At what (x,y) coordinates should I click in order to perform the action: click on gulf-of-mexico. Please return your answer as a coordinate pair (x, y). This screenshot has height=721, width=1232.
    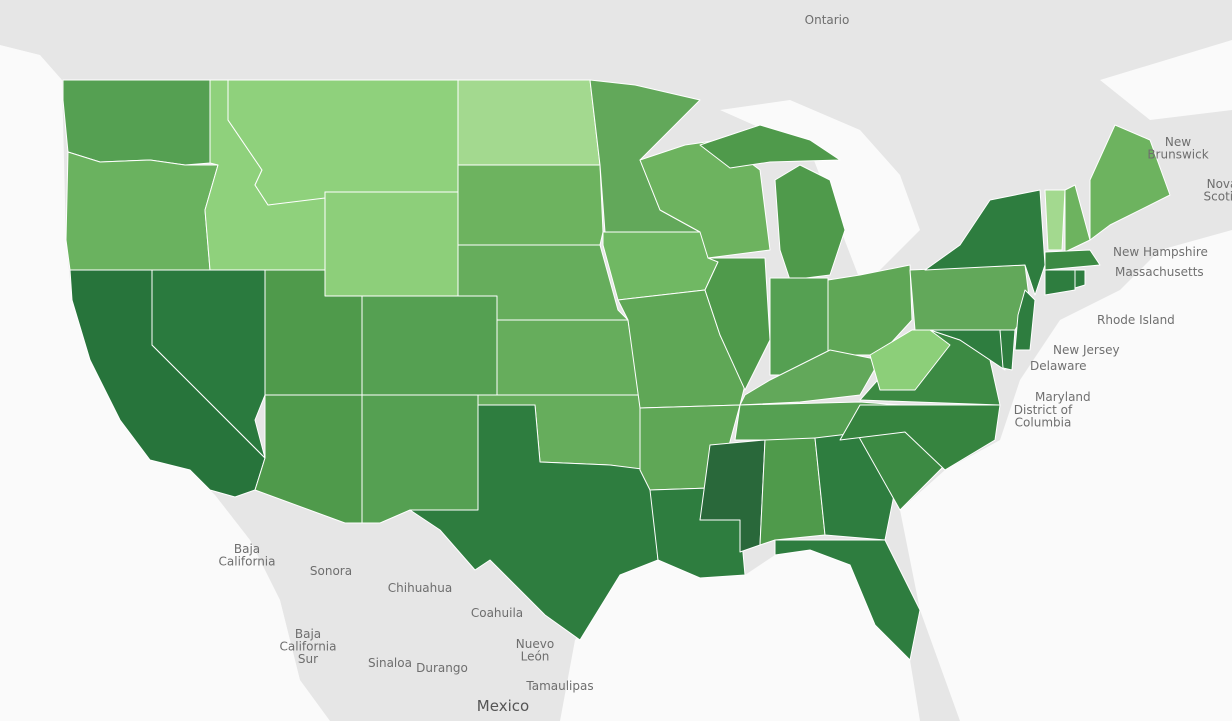
    Looking at the image, I should click on (740, 595).